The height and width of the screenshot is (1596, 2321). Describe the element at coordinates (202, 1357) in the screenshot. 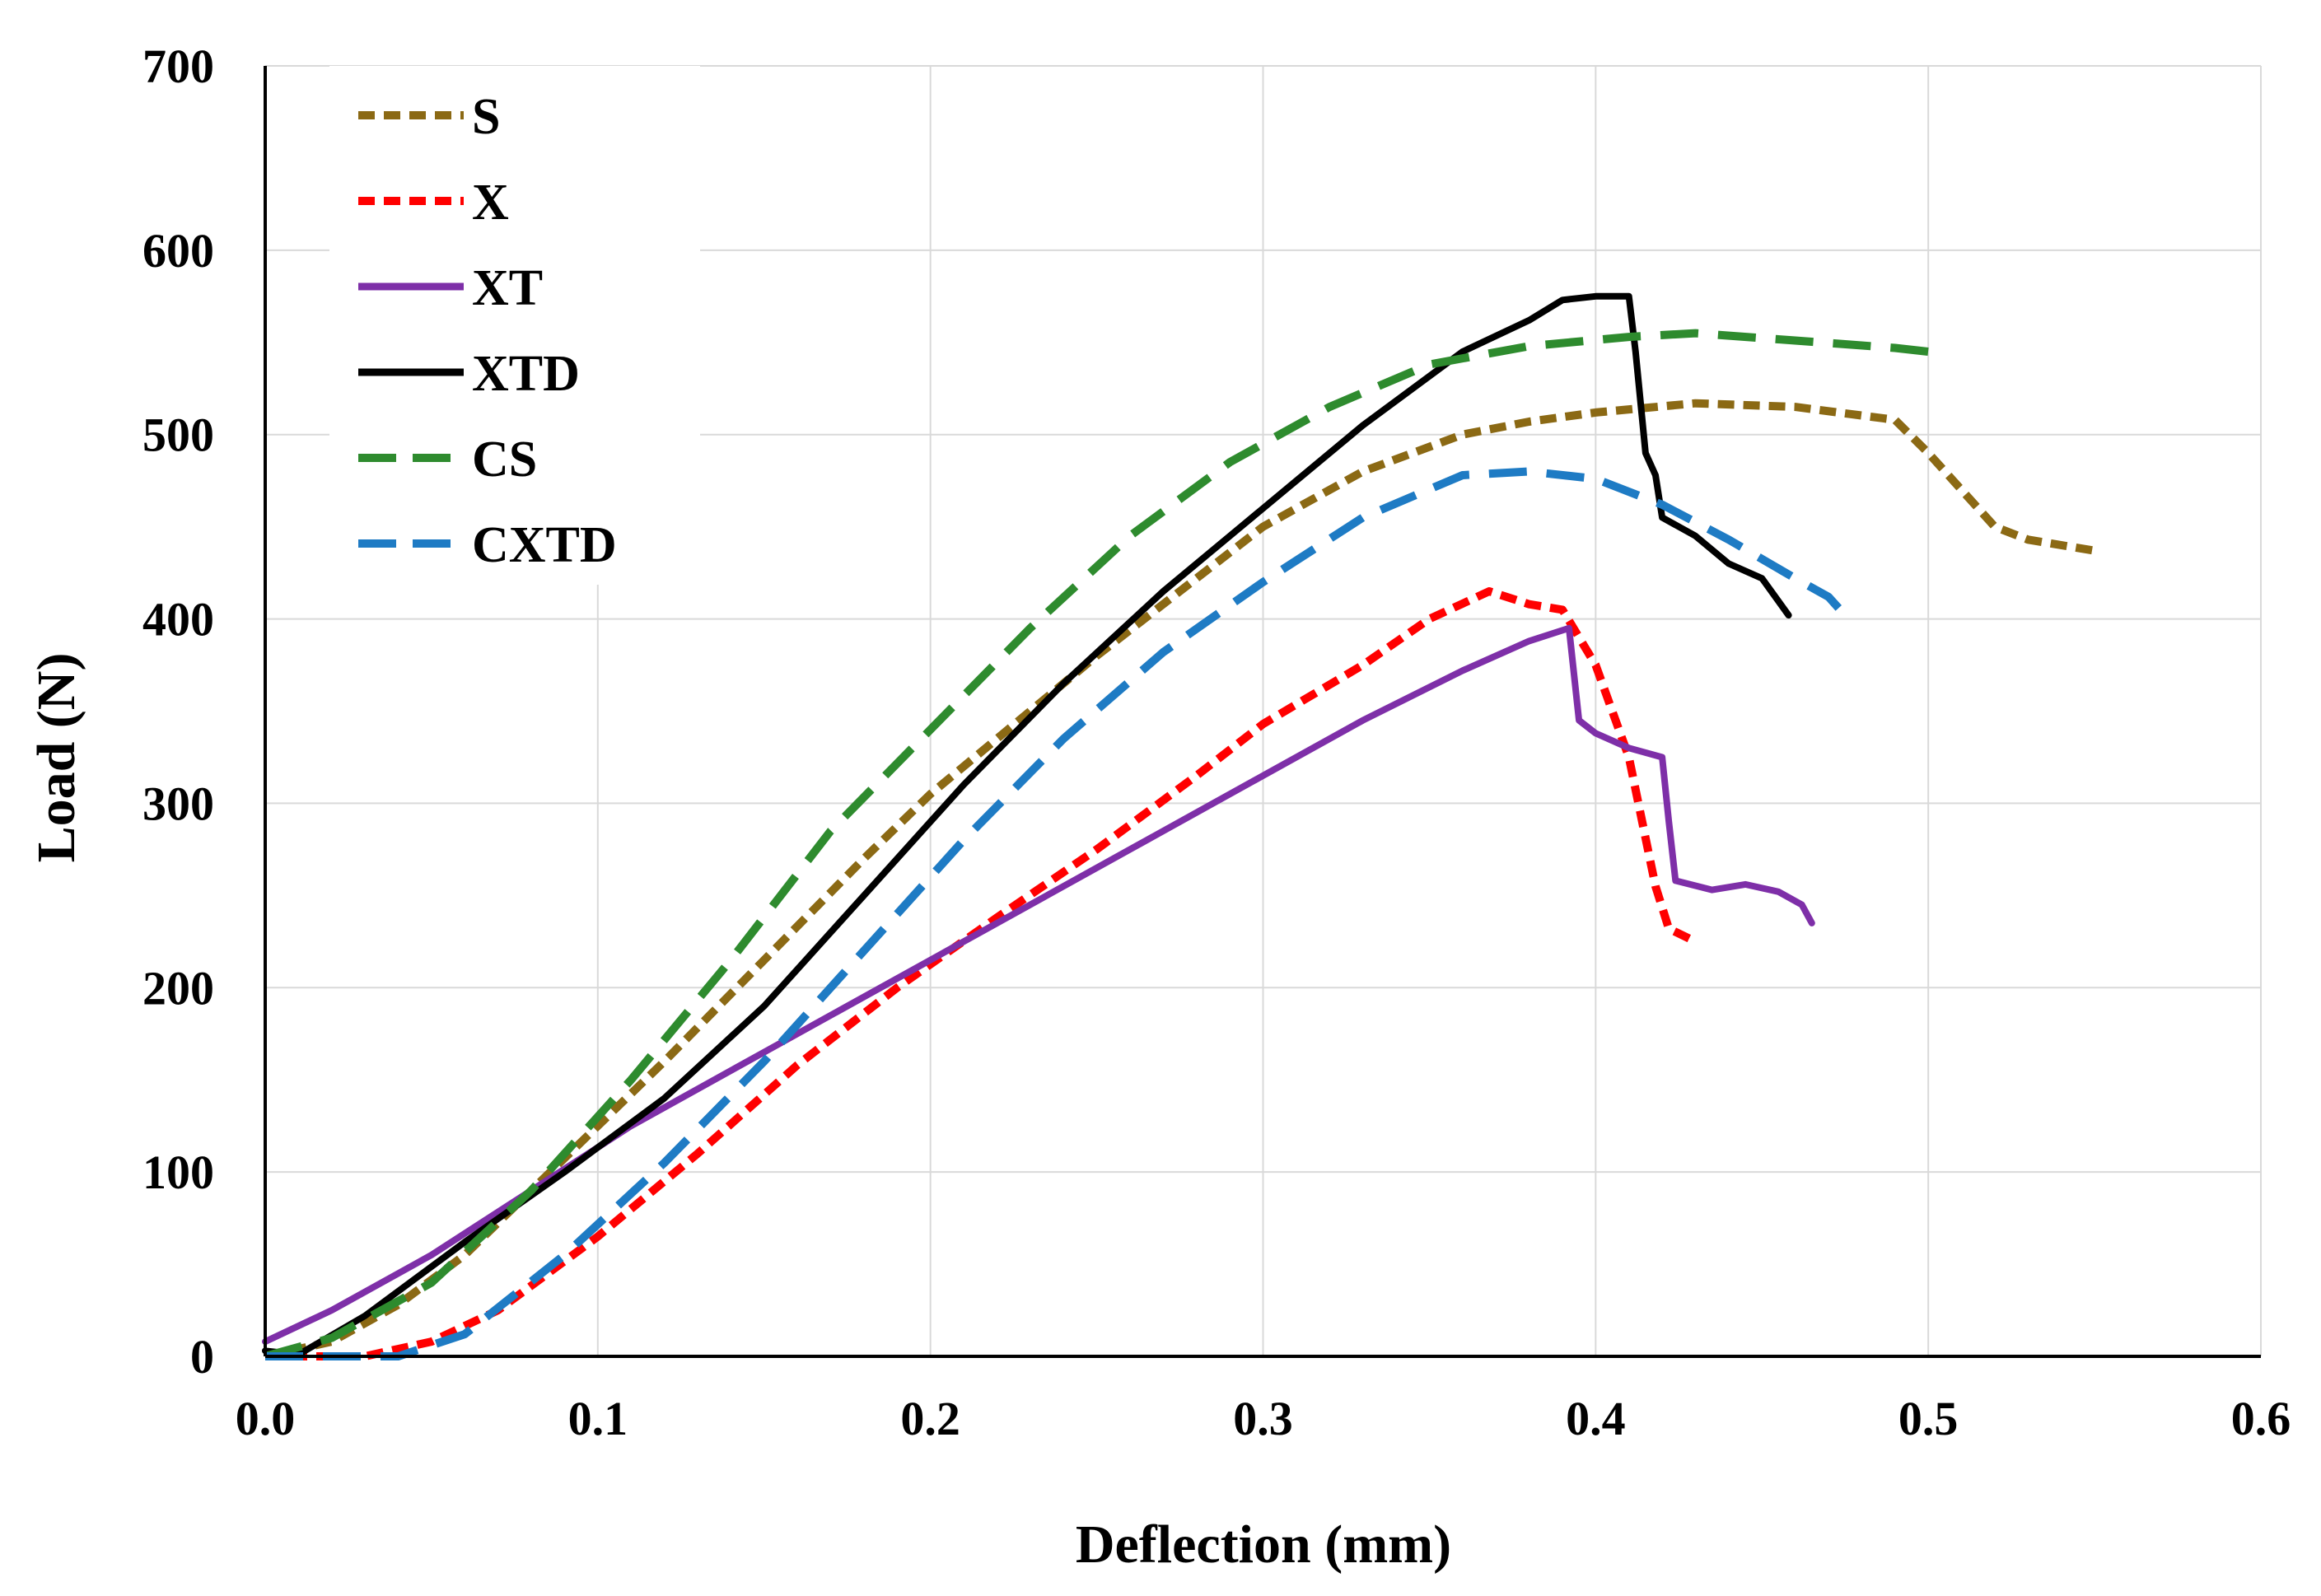

I see `y-tick-label: 0` at that location.